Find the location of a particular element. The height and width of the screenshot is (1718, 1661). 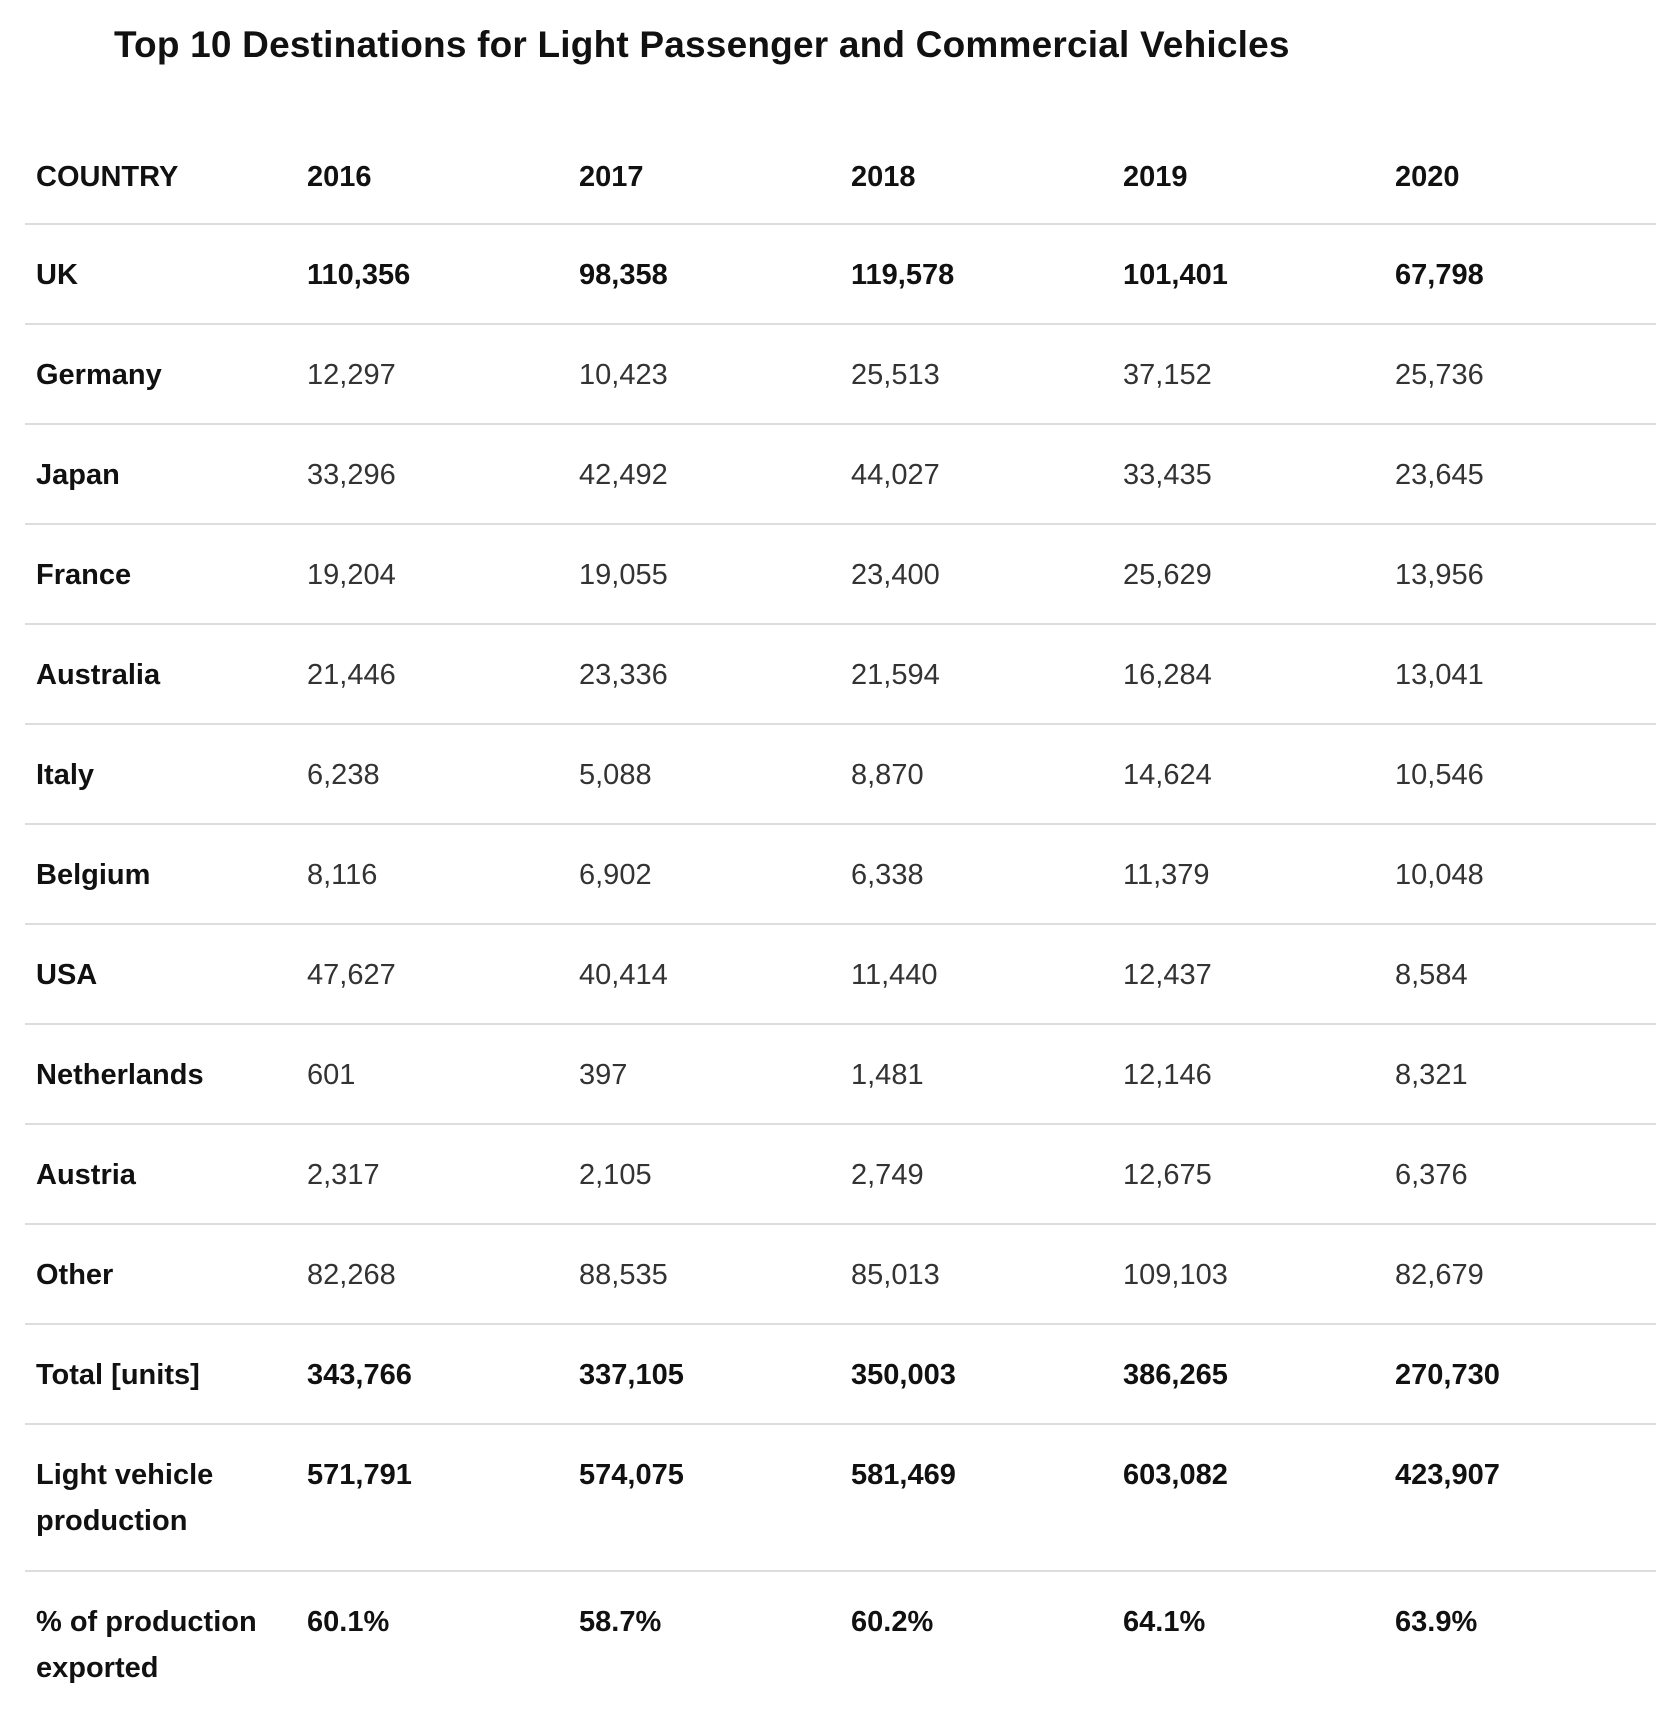

header-row: COUNTRY 2016 2017 2018 2019 2020 is located at coordinates (840, 174).